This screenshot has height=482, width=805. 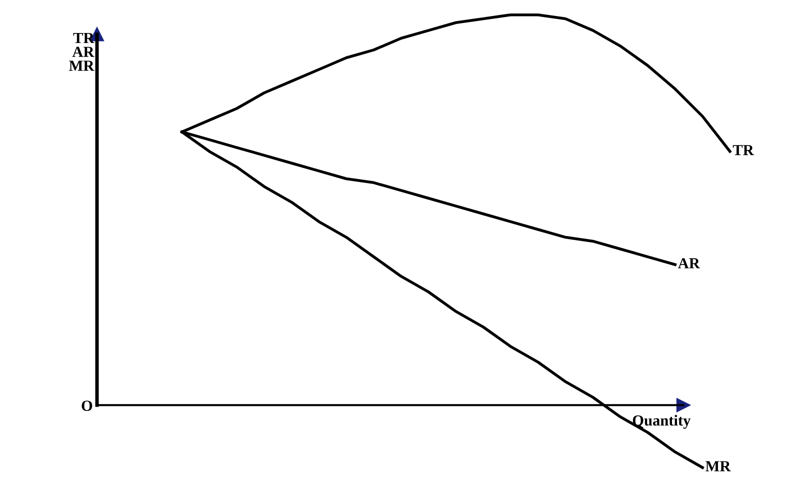 I want to click on x-axis-title: Quantity, so click(x=661, y=421).